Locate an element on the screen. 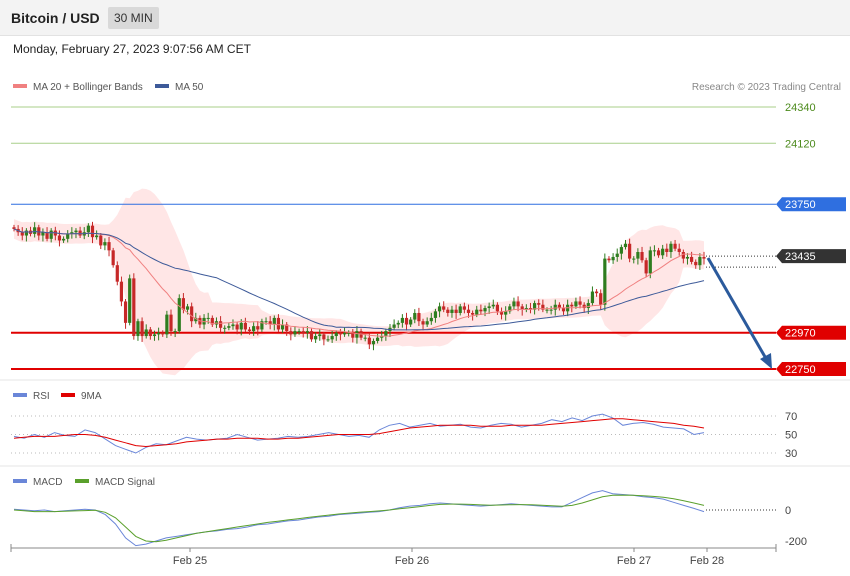 The width and height of the screenshot is (850, 576). level-label: 22750 is located at coordinates (800, 370).